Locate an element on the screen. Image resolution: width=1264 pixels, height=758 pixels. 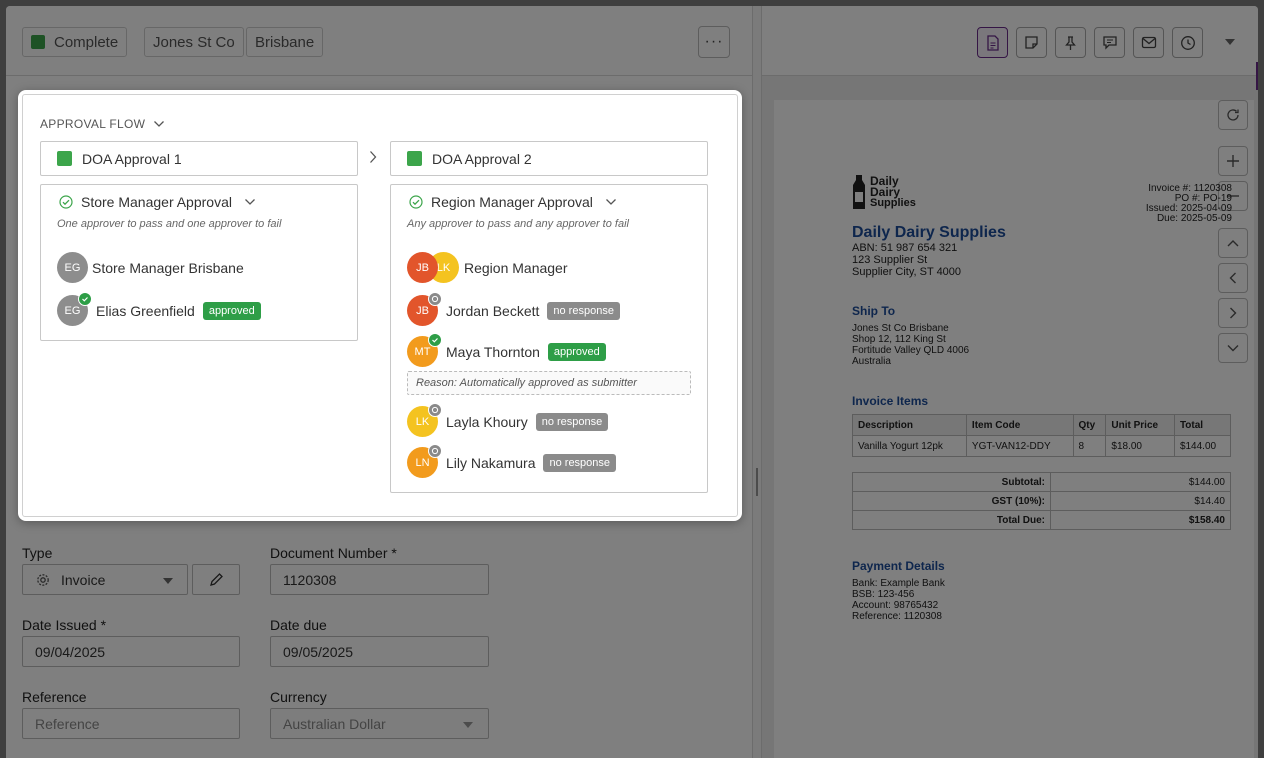
scroll-down-button is located at coordinates (1233, 348).